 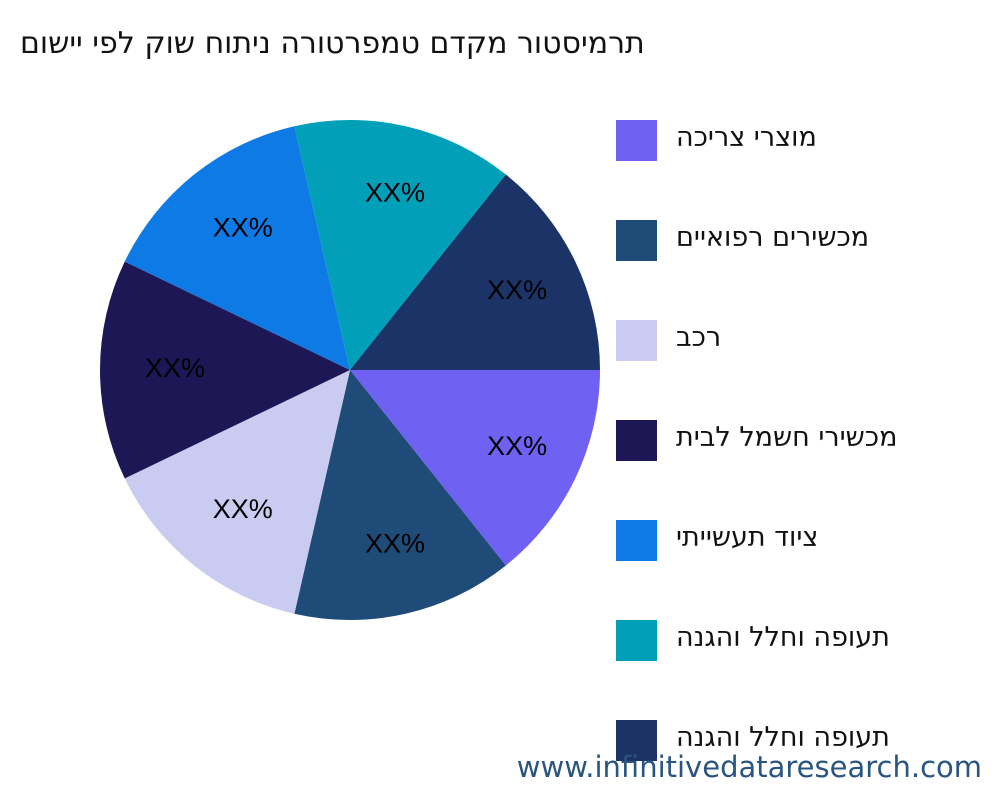 What do you see at coordinates (746, 137) in the screenshot?
I see `legend-label: הכירצ ירצומ` at bounding box center [746, 137].